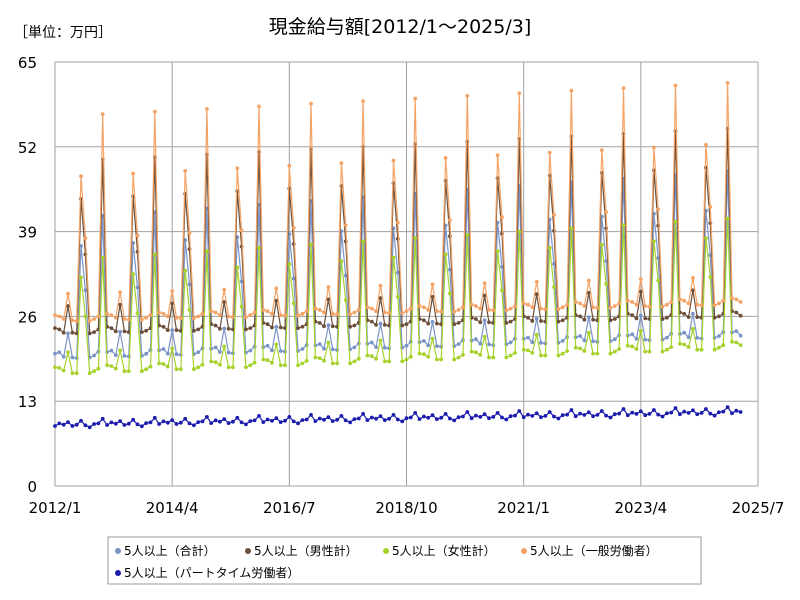  I want to click on y-tick-label: 52, so click(27, 148).